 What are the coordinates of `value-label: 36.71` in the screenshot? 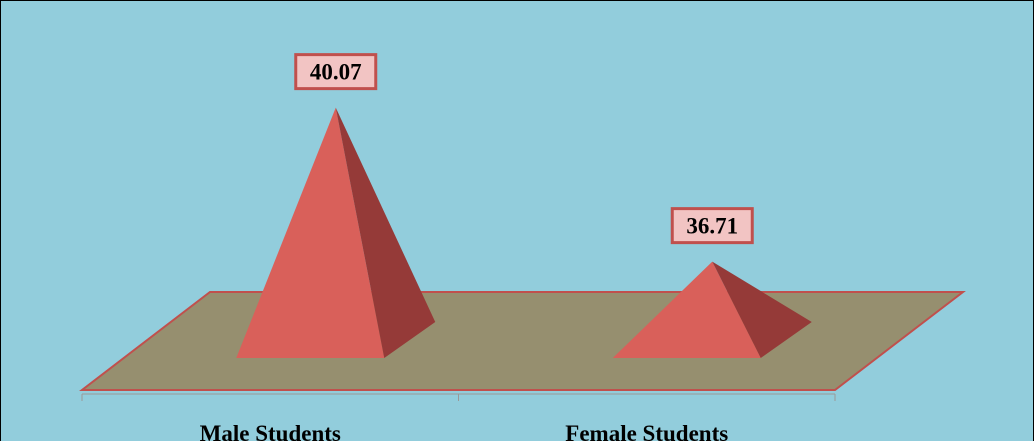 It's located at (712, 226).